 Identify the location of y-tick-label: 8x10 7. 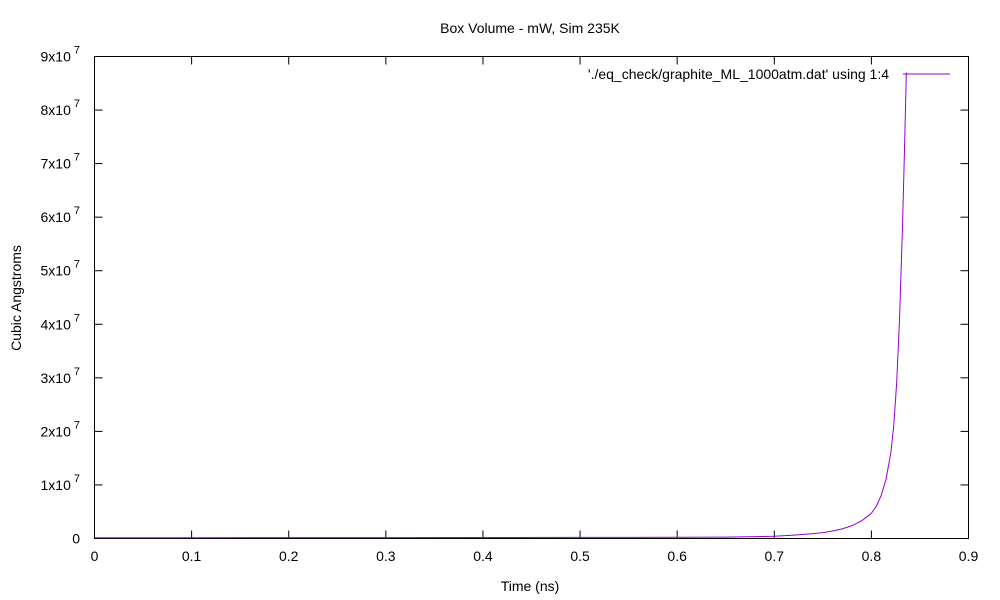
(60, 108).